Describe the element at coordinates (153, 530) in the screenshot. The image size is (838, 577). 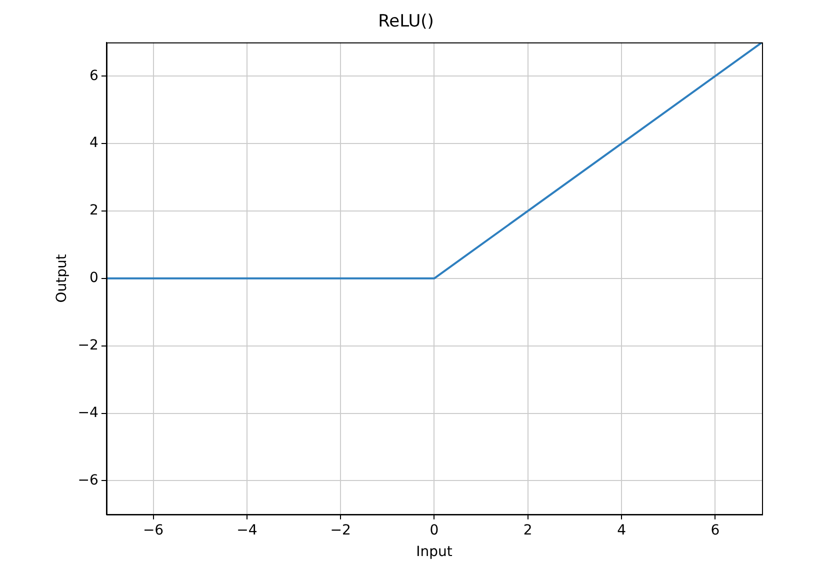
I see `x-tick-label: −6` at that location.